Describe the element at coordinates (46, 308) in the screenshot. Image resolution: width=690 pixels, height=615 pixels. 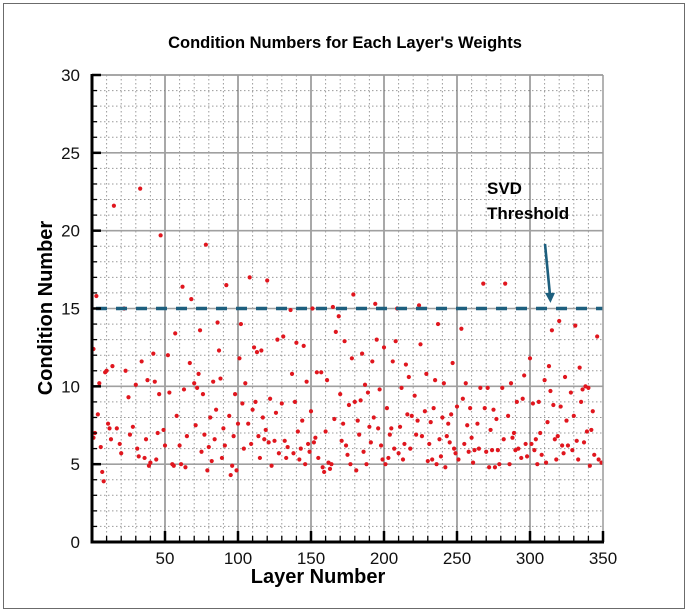
I see `y-axis-label: Condition Number` at that location.